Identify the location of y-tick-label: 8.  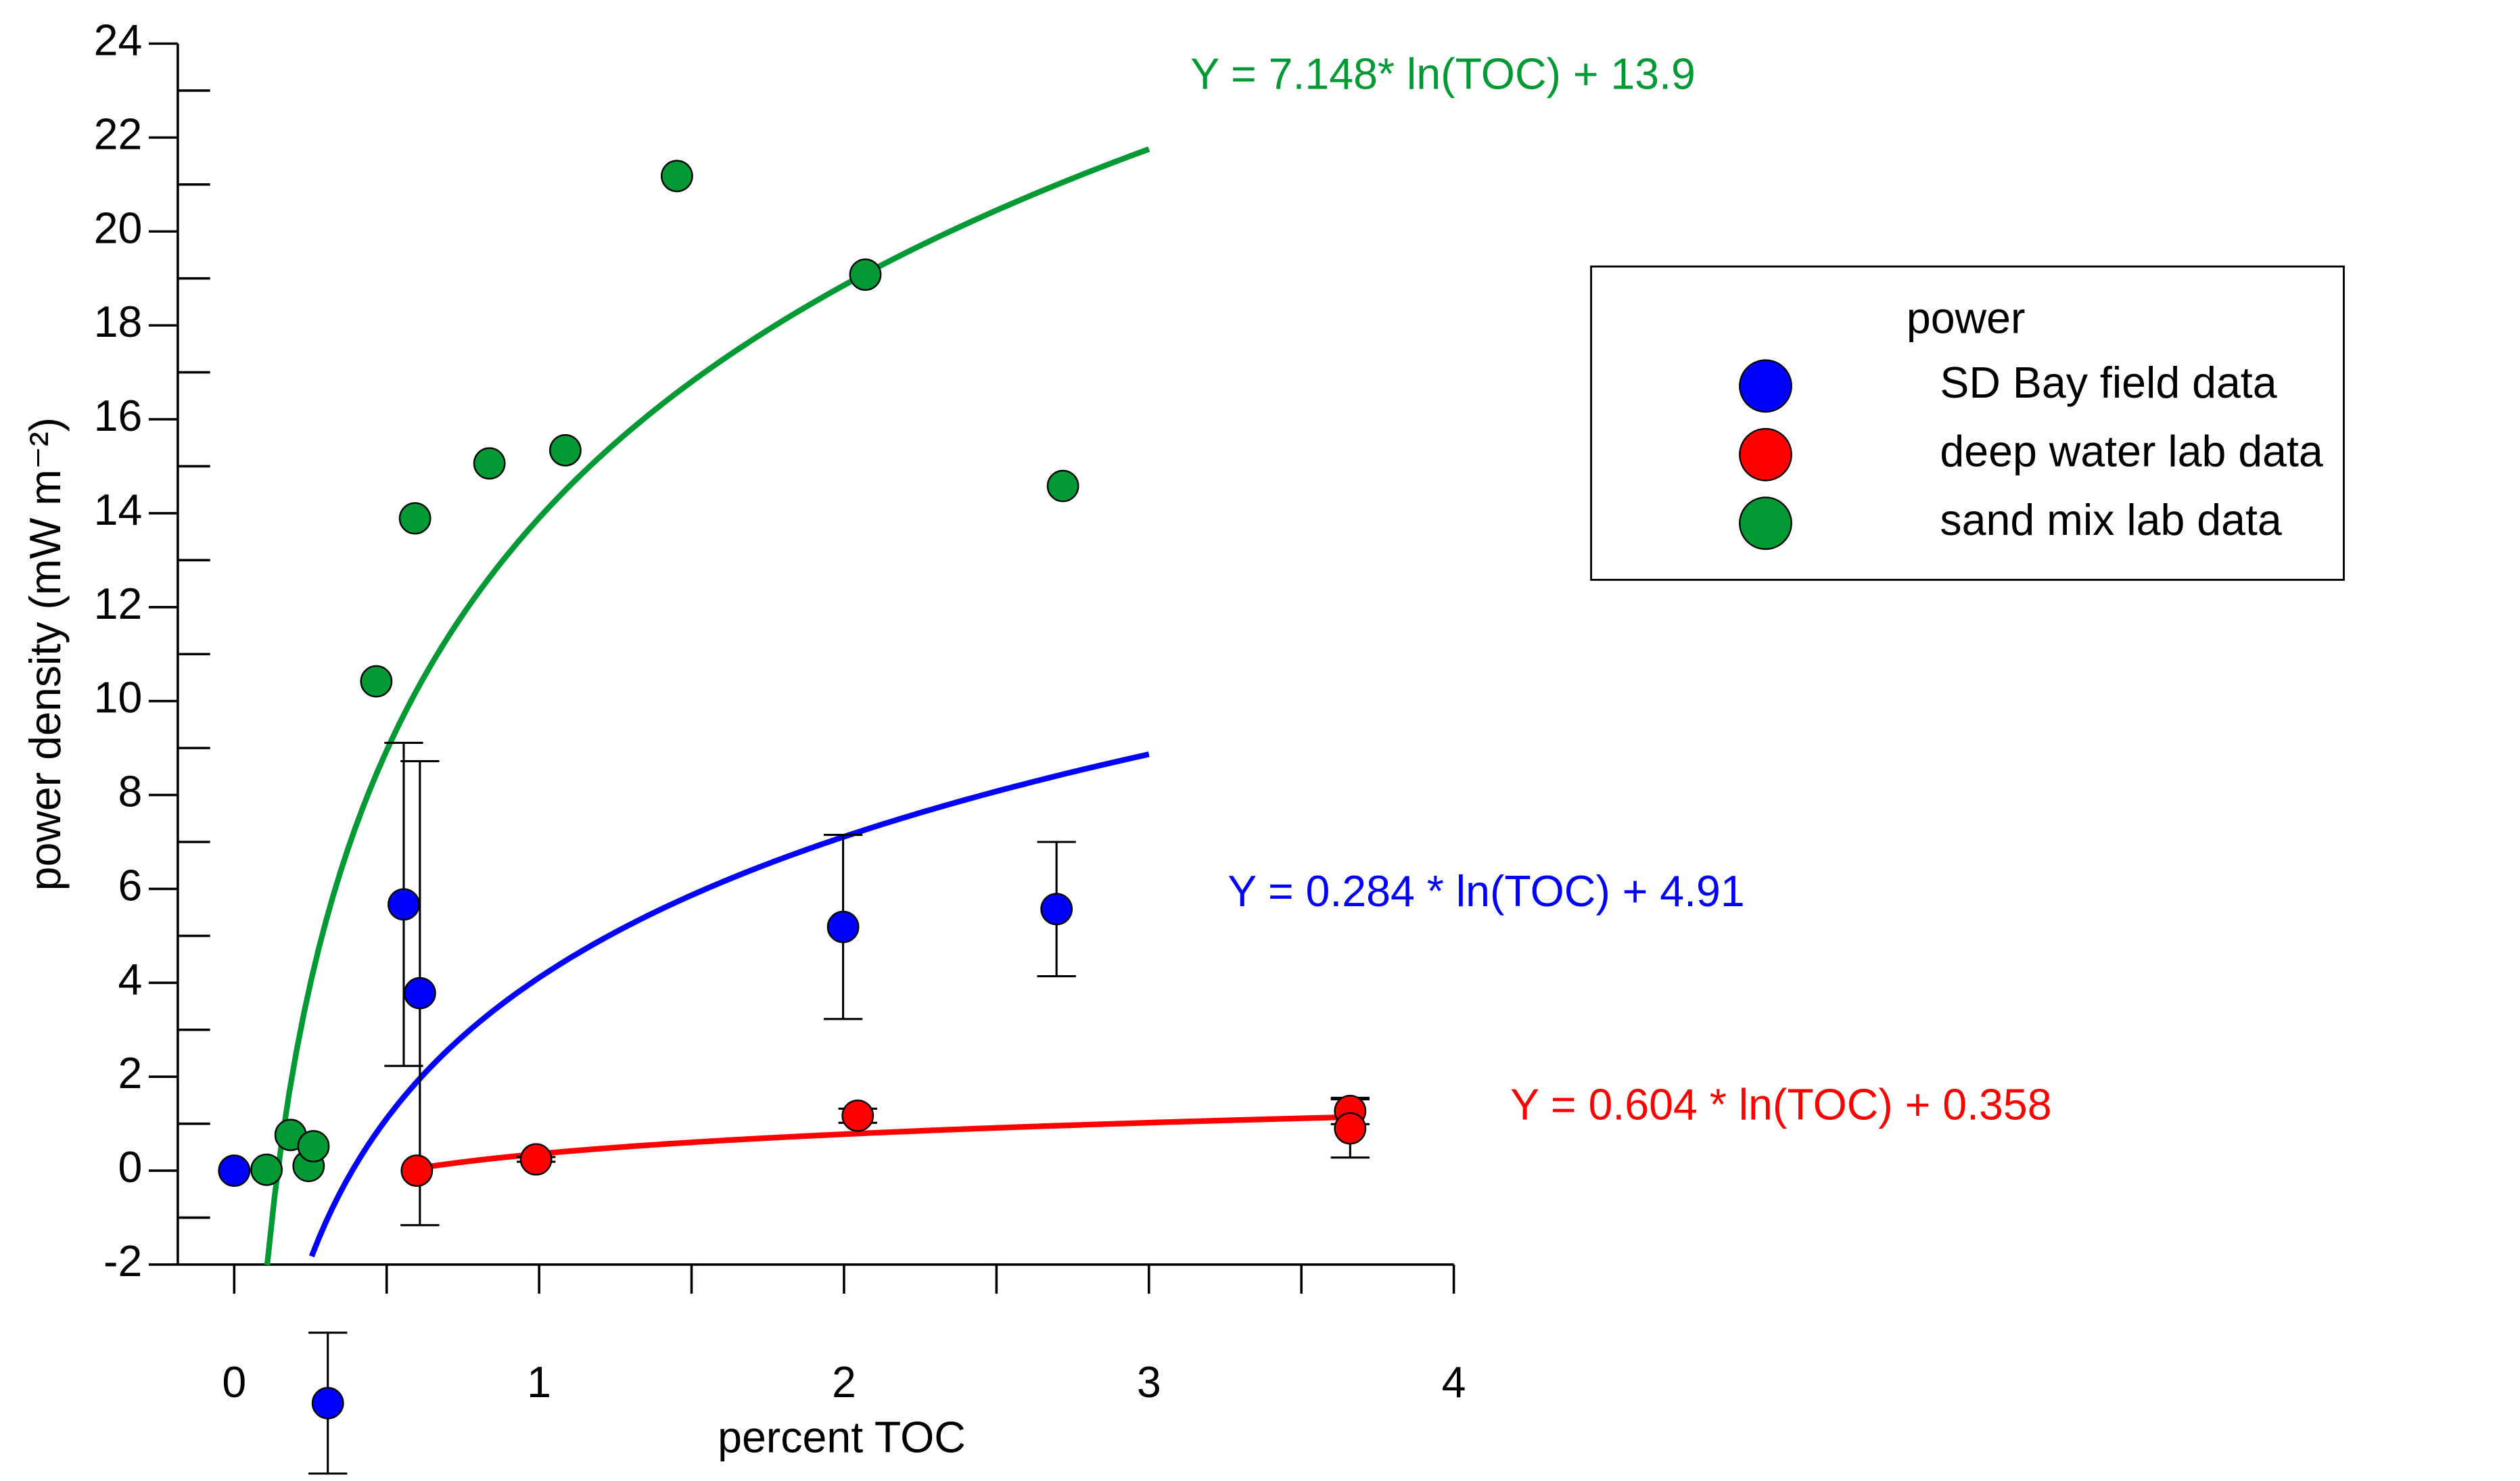
(130, 792).